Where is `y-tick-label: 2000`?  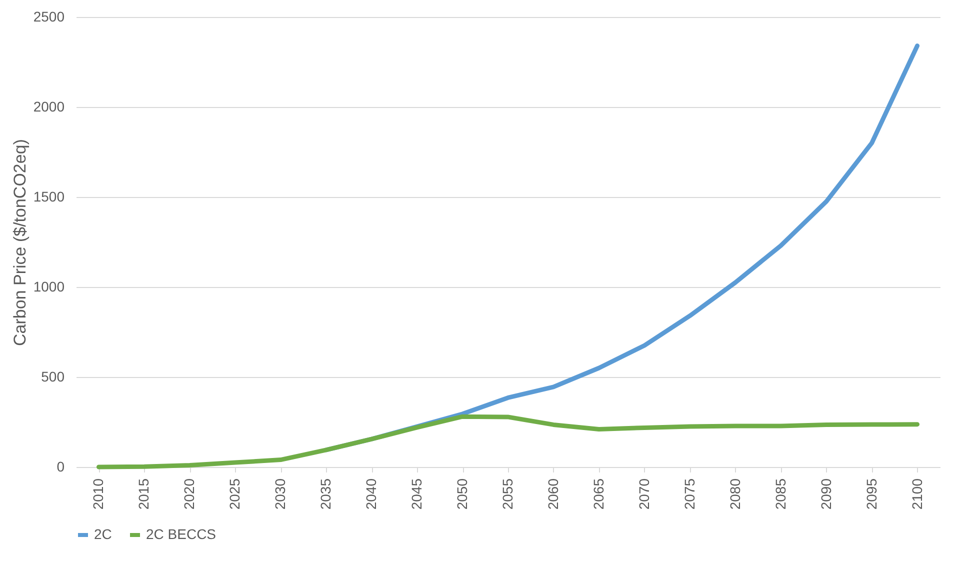
y-tick-label: 2000 is located at coordinates (49, 106).